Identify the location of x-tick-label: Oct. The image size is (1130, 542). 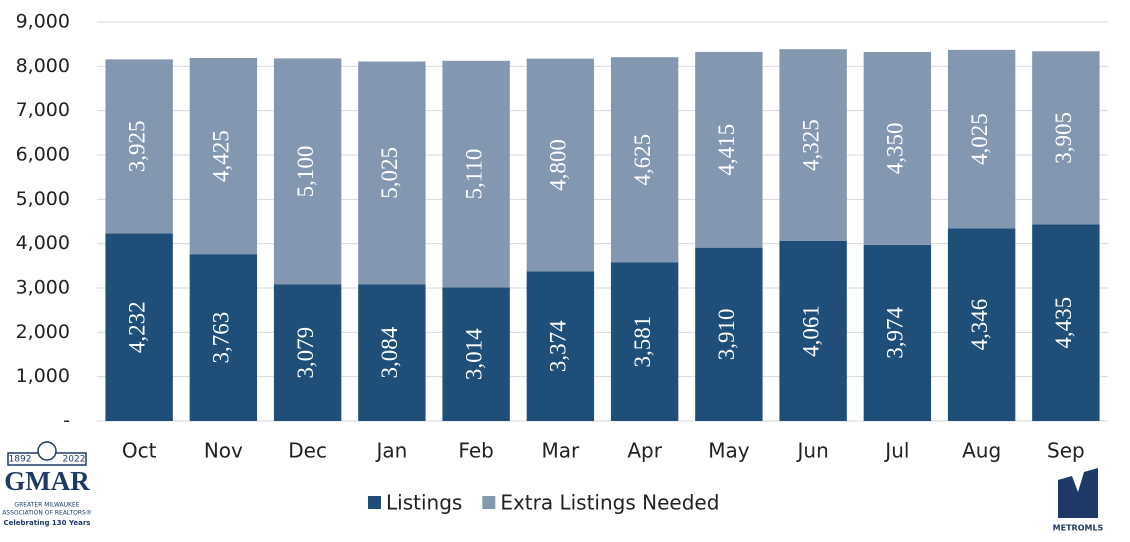
(139, 451).